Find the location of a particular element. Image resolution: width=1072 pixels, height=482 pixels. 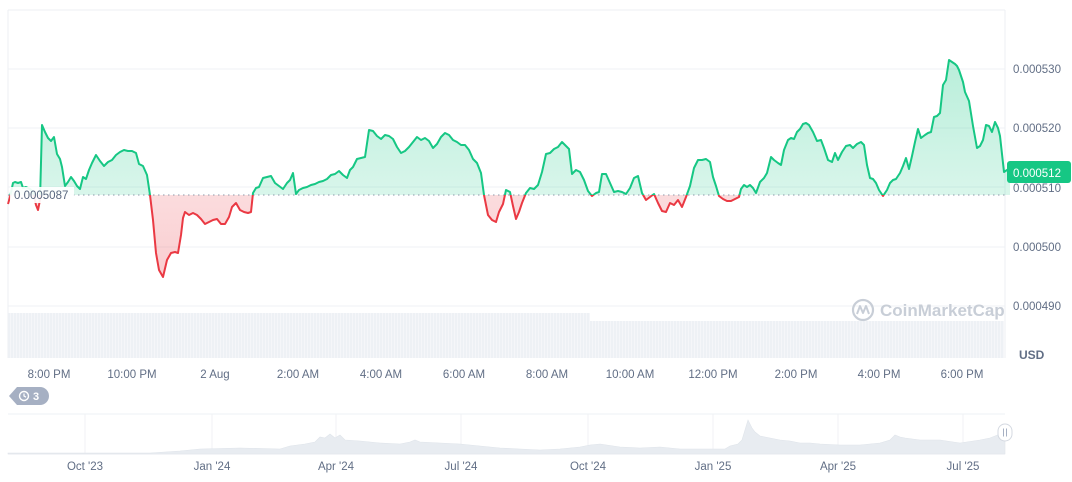

nav-tick: Apr '25 is located at coordinates (838, 467).